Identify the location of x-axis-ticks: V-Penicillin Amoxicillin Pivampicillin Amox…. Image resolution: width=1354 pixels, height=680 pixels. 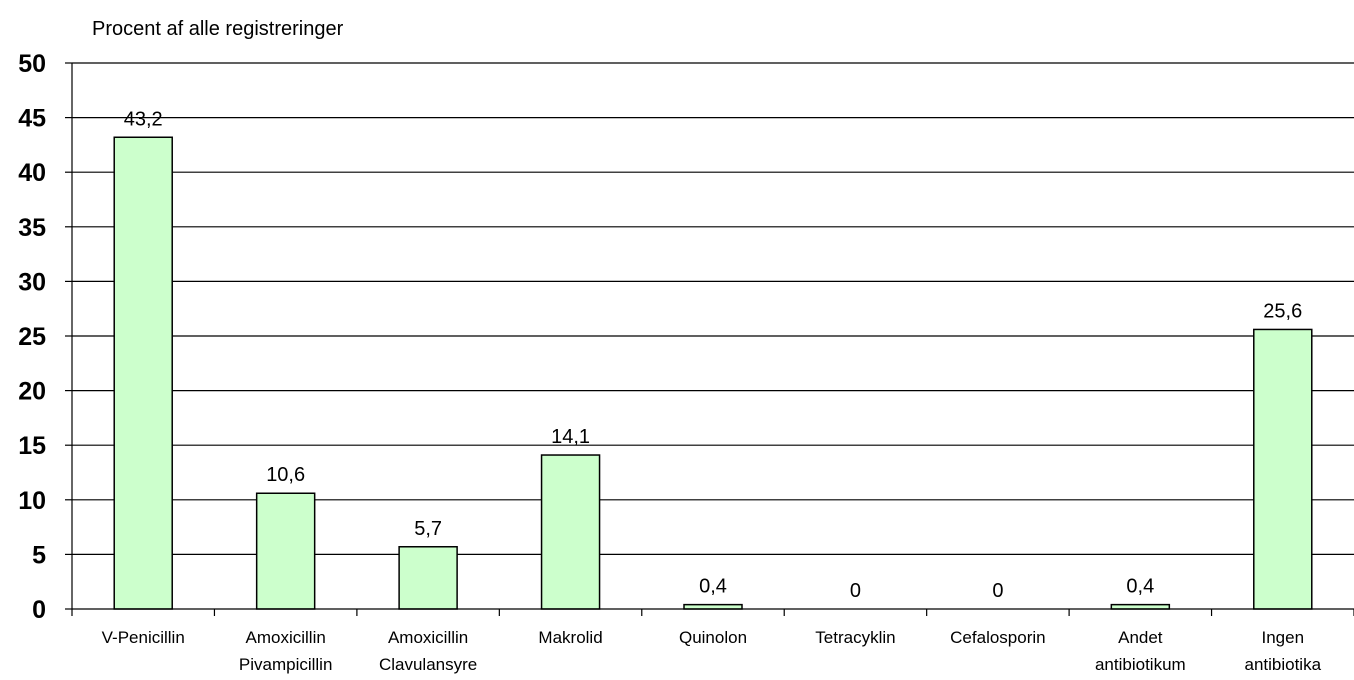
(712, 651).